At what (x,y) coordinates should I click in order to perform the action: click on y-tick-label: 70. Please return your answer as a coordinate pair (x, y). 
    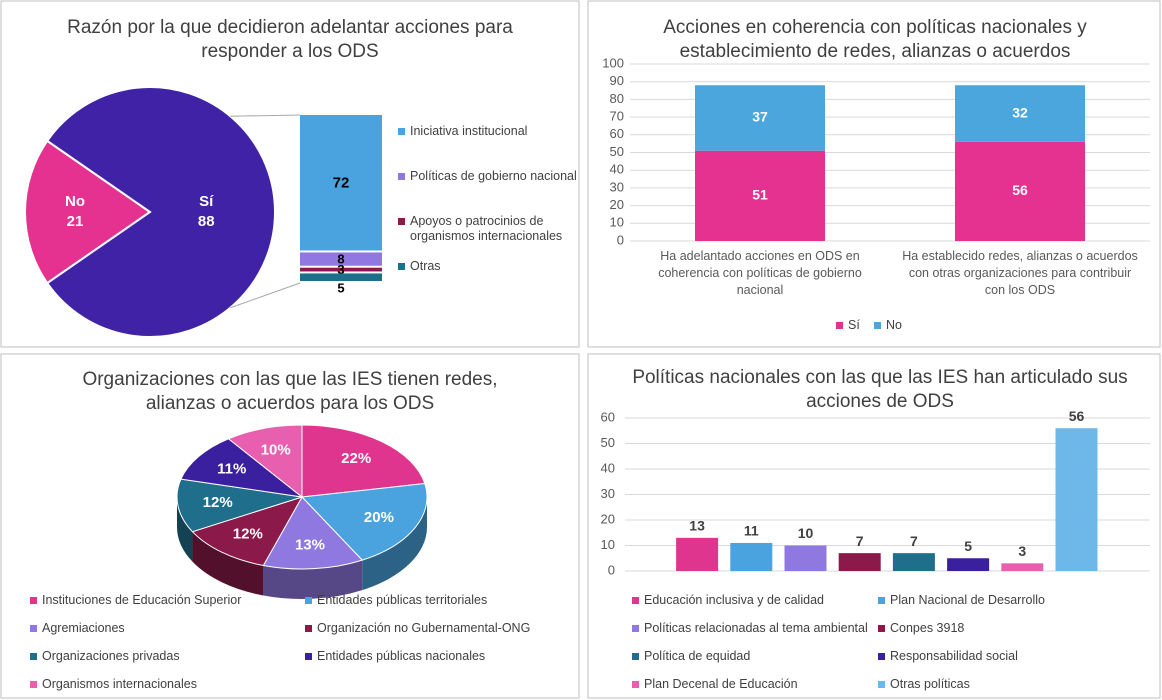
    Looking at the image, I should click on (617, 116).